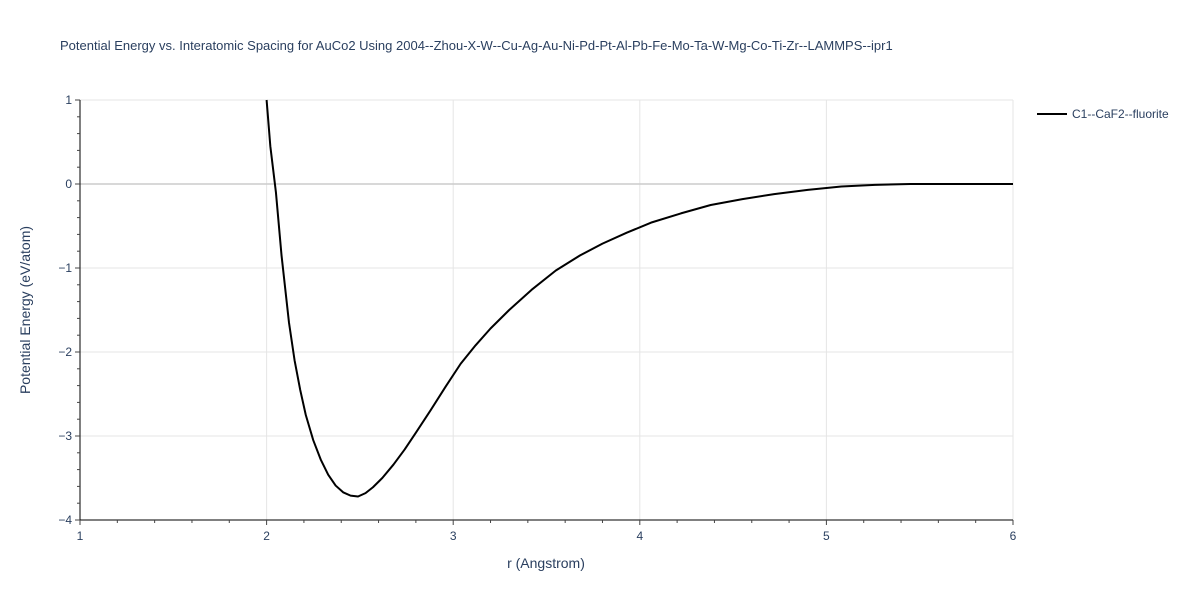 Image resolution: width=1200 pixels, height=600 pixels. Describe the element at coordinates (25, 310) in the screenshot. I see `y-axis-title: Potential Energy (eV/atom)` at that location.